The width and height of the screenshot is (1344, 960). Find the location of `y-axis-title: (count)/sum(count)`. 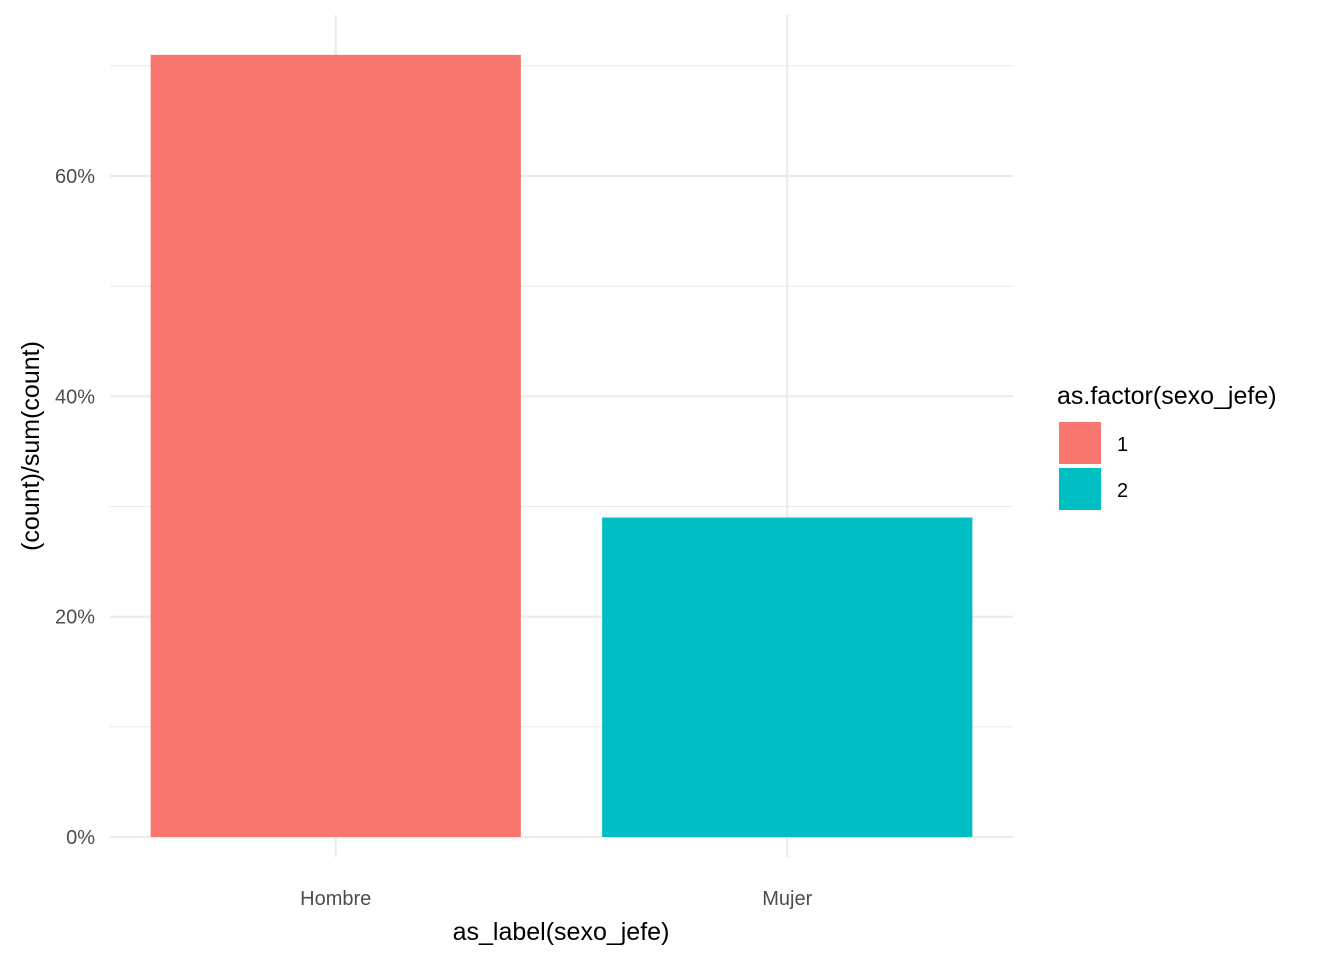

y-axis-title: (count)/sum(count) is located at coordinates (31, 446).